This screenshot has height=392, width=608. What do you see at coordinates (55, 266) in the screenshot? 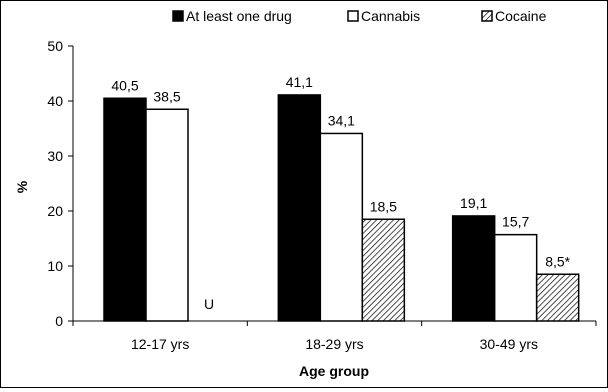
I see `y-tick-label: 10` at bounding box center [55, 266].